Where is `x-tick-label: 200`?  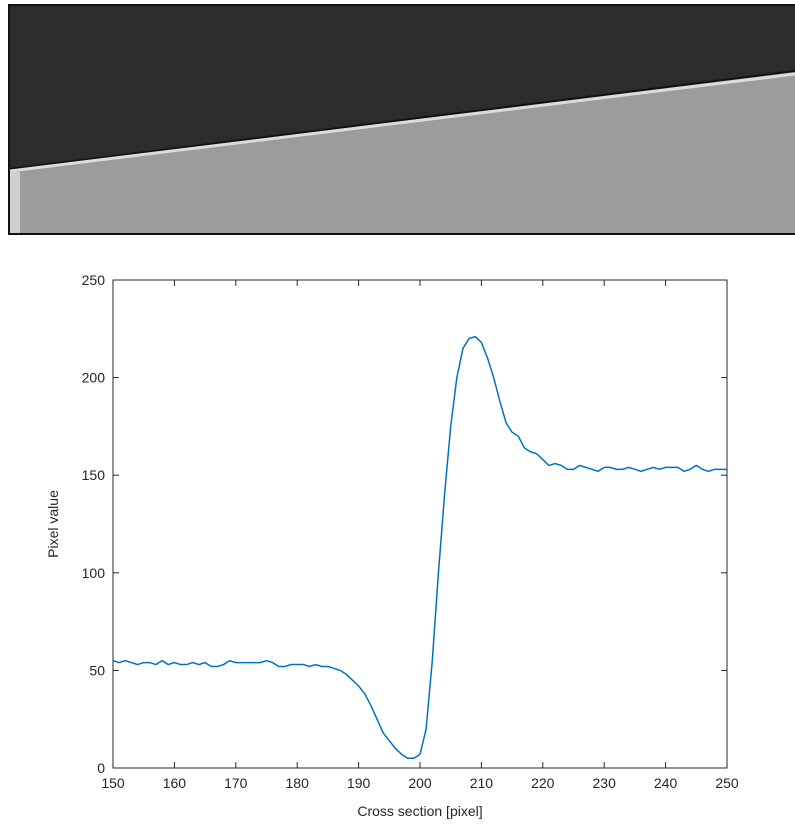
x-tick-label: 200 is located at coordinates (420, 783).